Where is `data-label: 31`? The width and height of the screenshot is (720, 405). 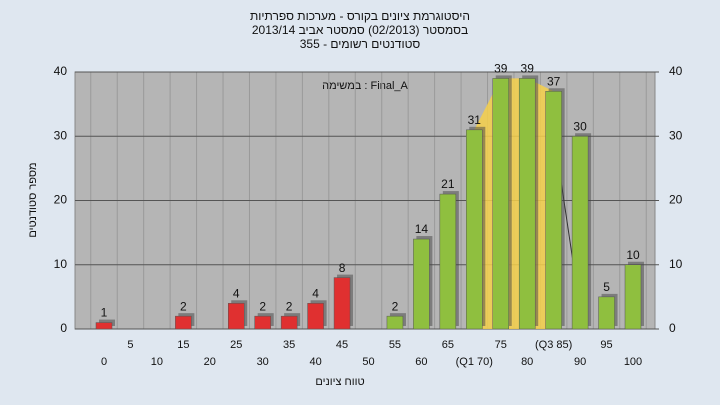 data-label: 31 is located at coordinates (475, 120).